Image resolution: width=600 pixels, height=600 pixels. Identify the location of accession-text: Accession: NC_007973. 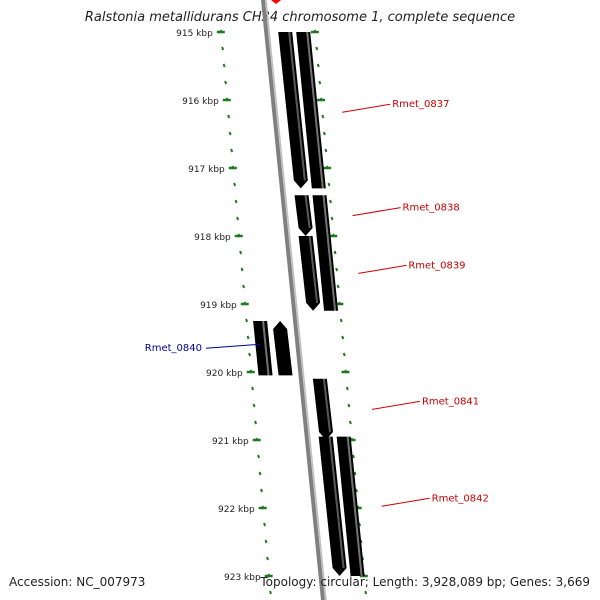
(77, 582).